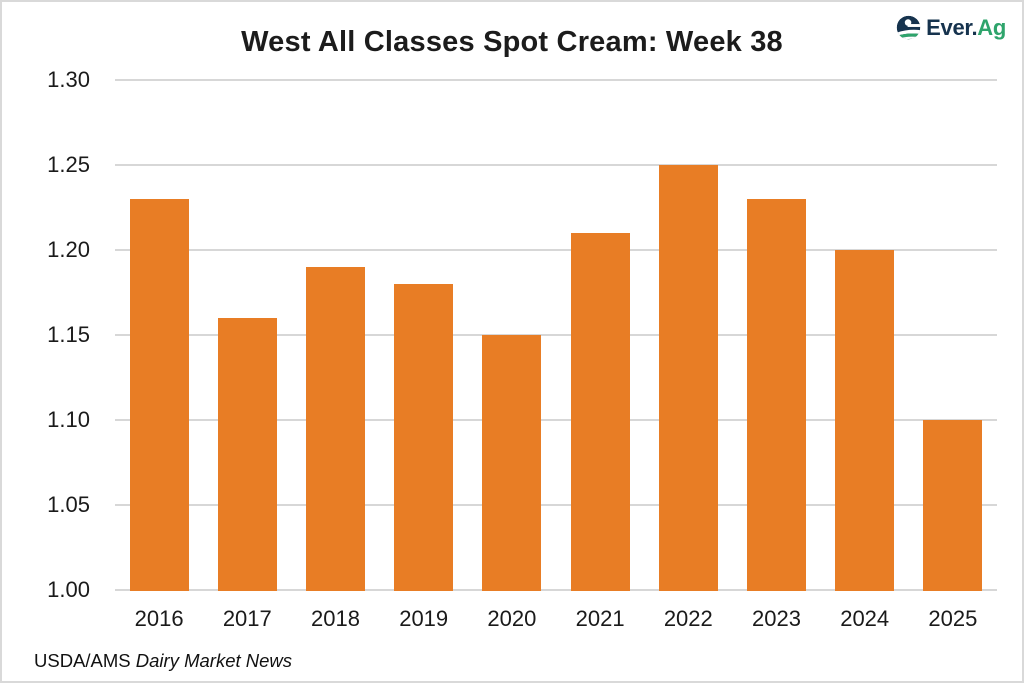 Image resolution: width=1024 pixels, height=683 pixels. Describe the element at coordinates (776, 395) in the screenshot. I see `bar-2023` at that location.